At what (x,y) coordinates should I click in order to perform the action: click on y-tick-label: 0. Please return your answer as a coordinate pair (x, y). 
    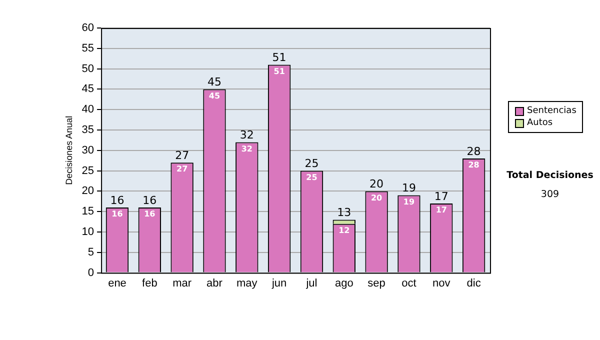
    Looking at the image, I should click on (91, 272).